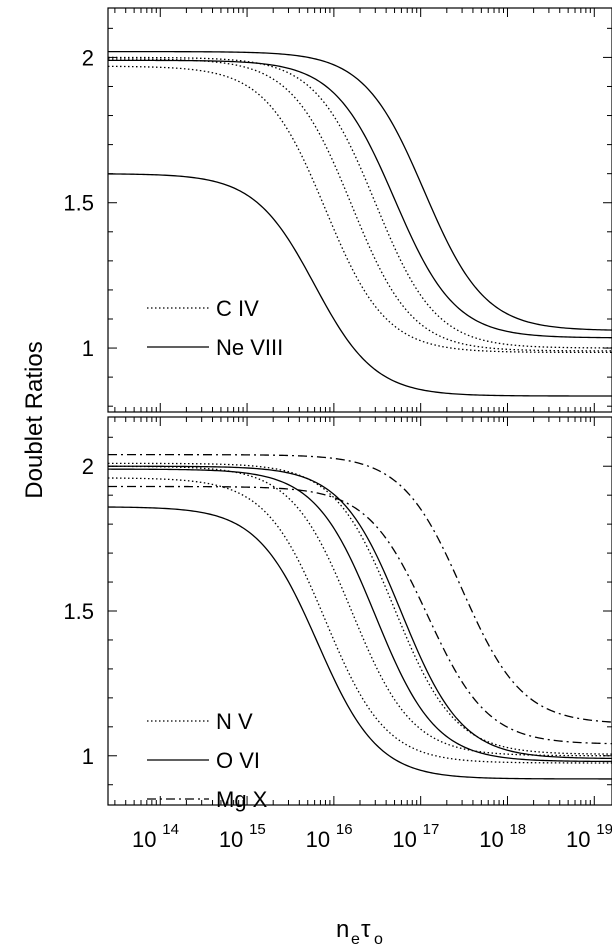  I want to click on x-label-sub-e: e, so click(355, 939).